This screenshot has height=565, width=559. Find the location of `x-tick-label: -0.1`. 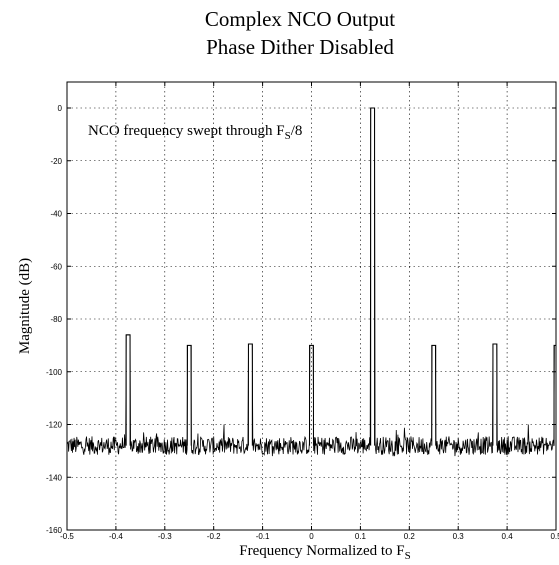

x-tick-label: -0.1 is located at coordinates (263, 536).